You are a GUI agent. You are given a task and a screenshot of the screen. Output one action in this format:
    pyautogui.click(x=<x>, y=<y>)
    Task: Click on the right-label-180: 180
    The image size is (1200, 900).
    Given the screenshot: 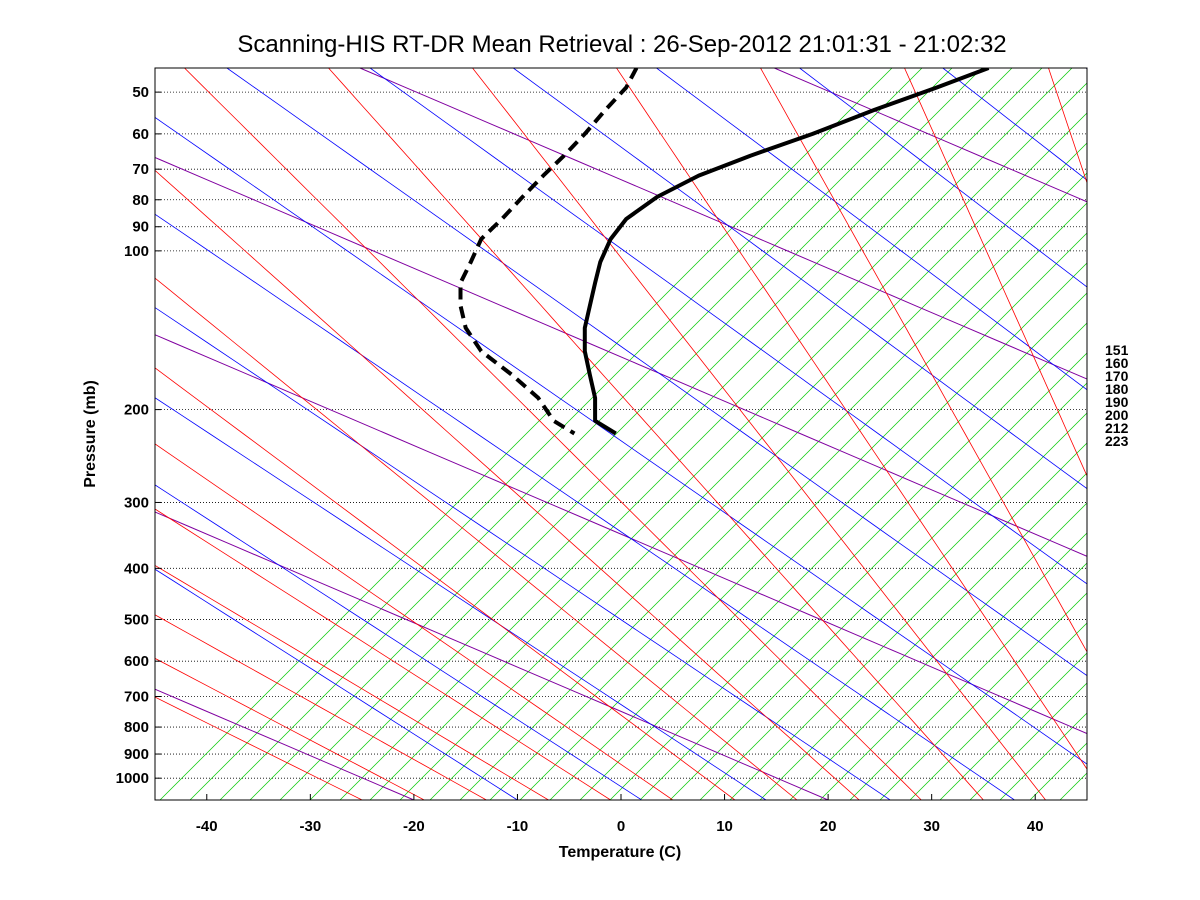 What is the action you would take?
    pyautogui.click(x=1117, y=389)
    